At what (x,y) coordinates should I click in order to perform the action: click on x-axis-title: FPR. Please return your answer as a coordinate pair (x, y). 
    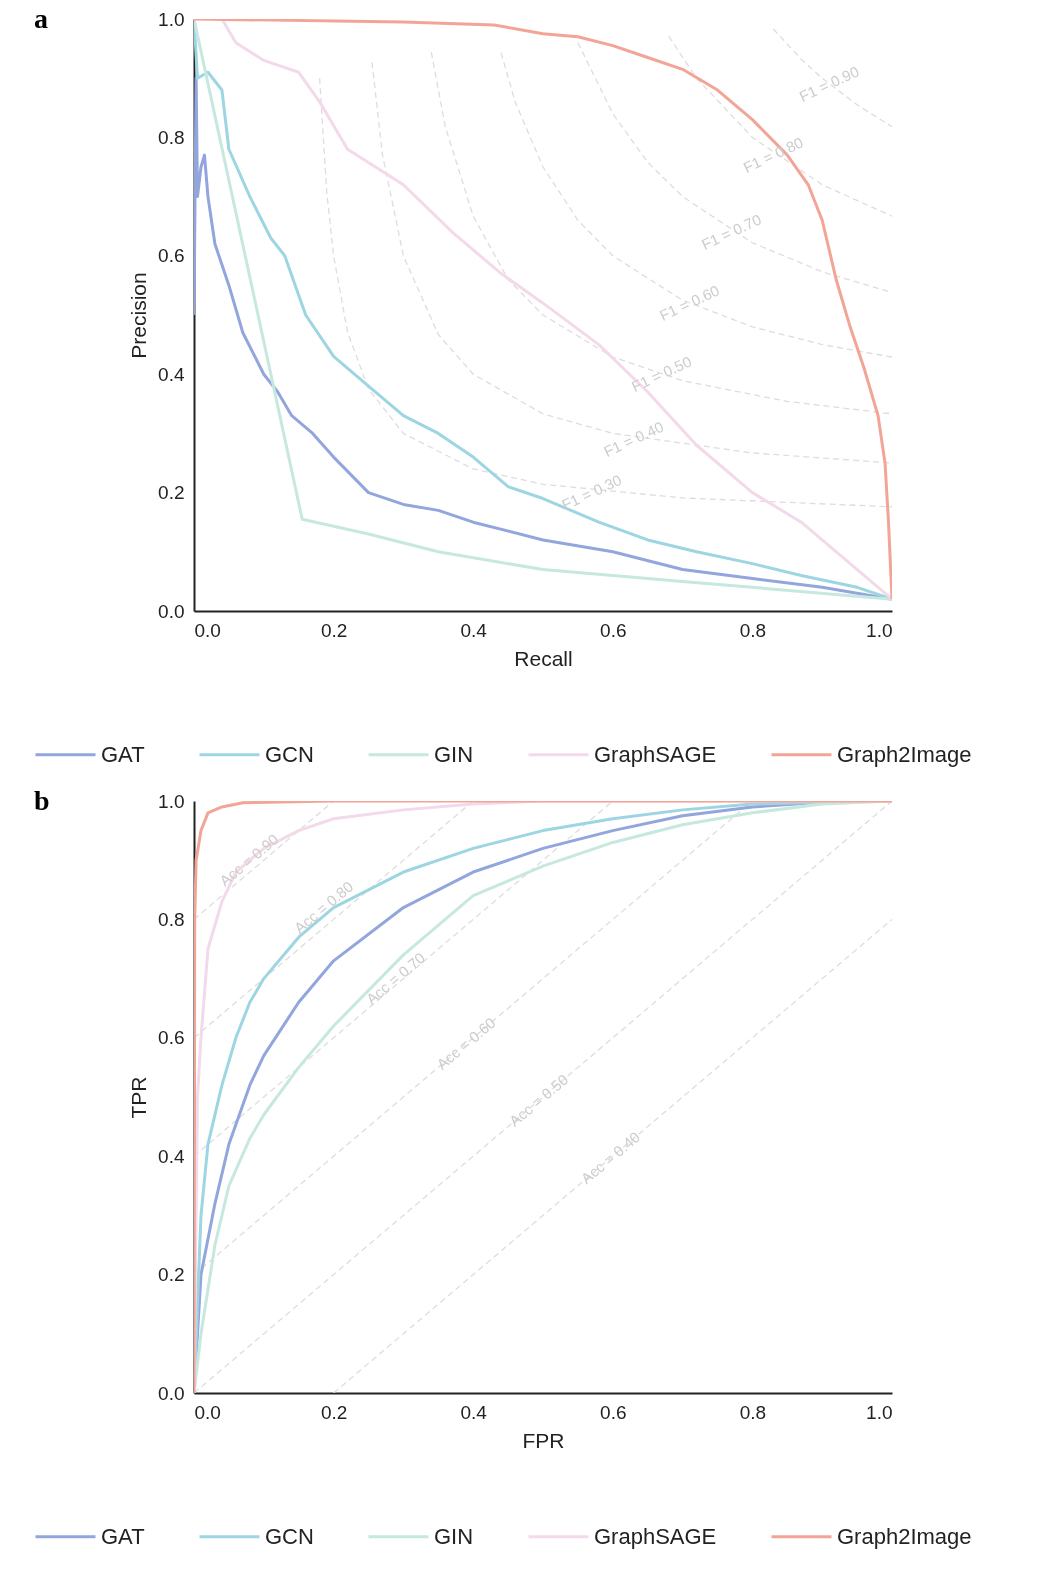
    Looking at the image, I should click on (543, 1440).